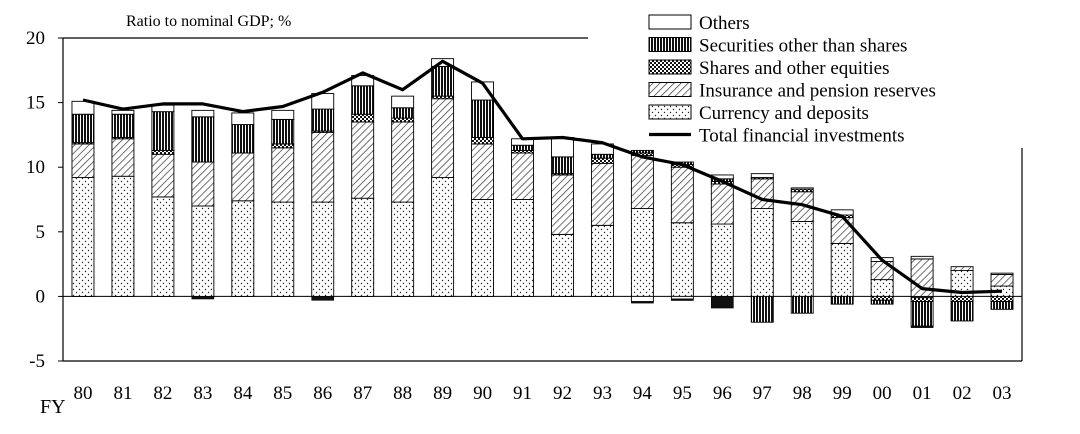  What do you see at coordinates (122, 393) in the screenshot?
I see `x-tick-label: 81` at bounding box center [122, 393].